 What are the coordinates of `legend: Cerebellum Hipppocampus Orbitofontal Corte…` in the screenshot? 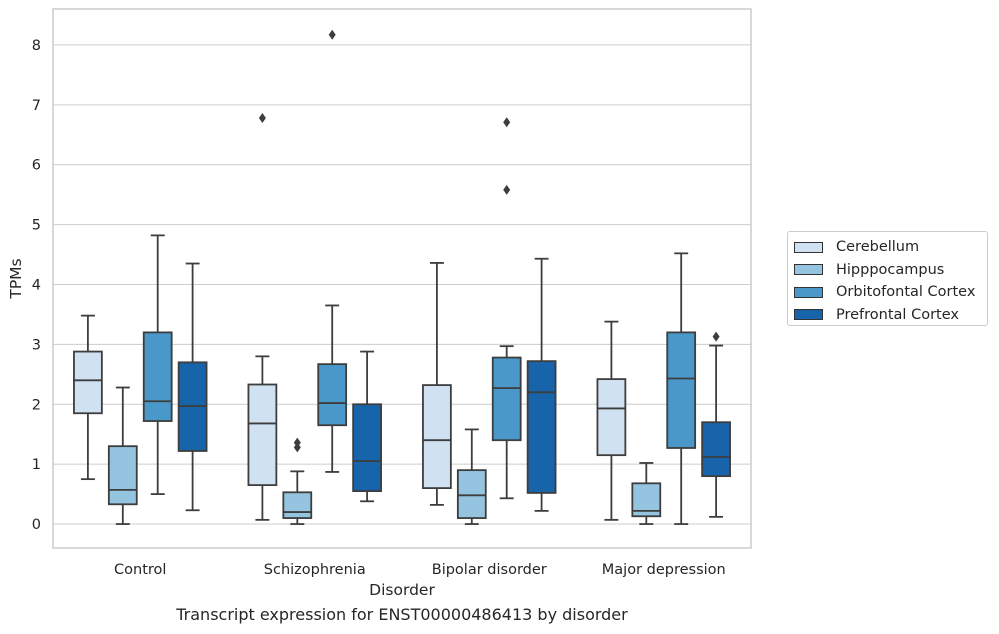 It's located at (887, 278).